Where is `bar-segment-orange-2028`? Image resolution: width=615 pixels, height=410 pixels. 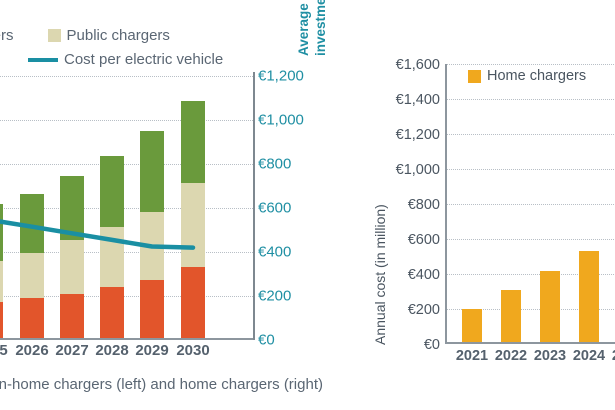 bar-segment-orange-2028 is located at coordinates (112, 313).